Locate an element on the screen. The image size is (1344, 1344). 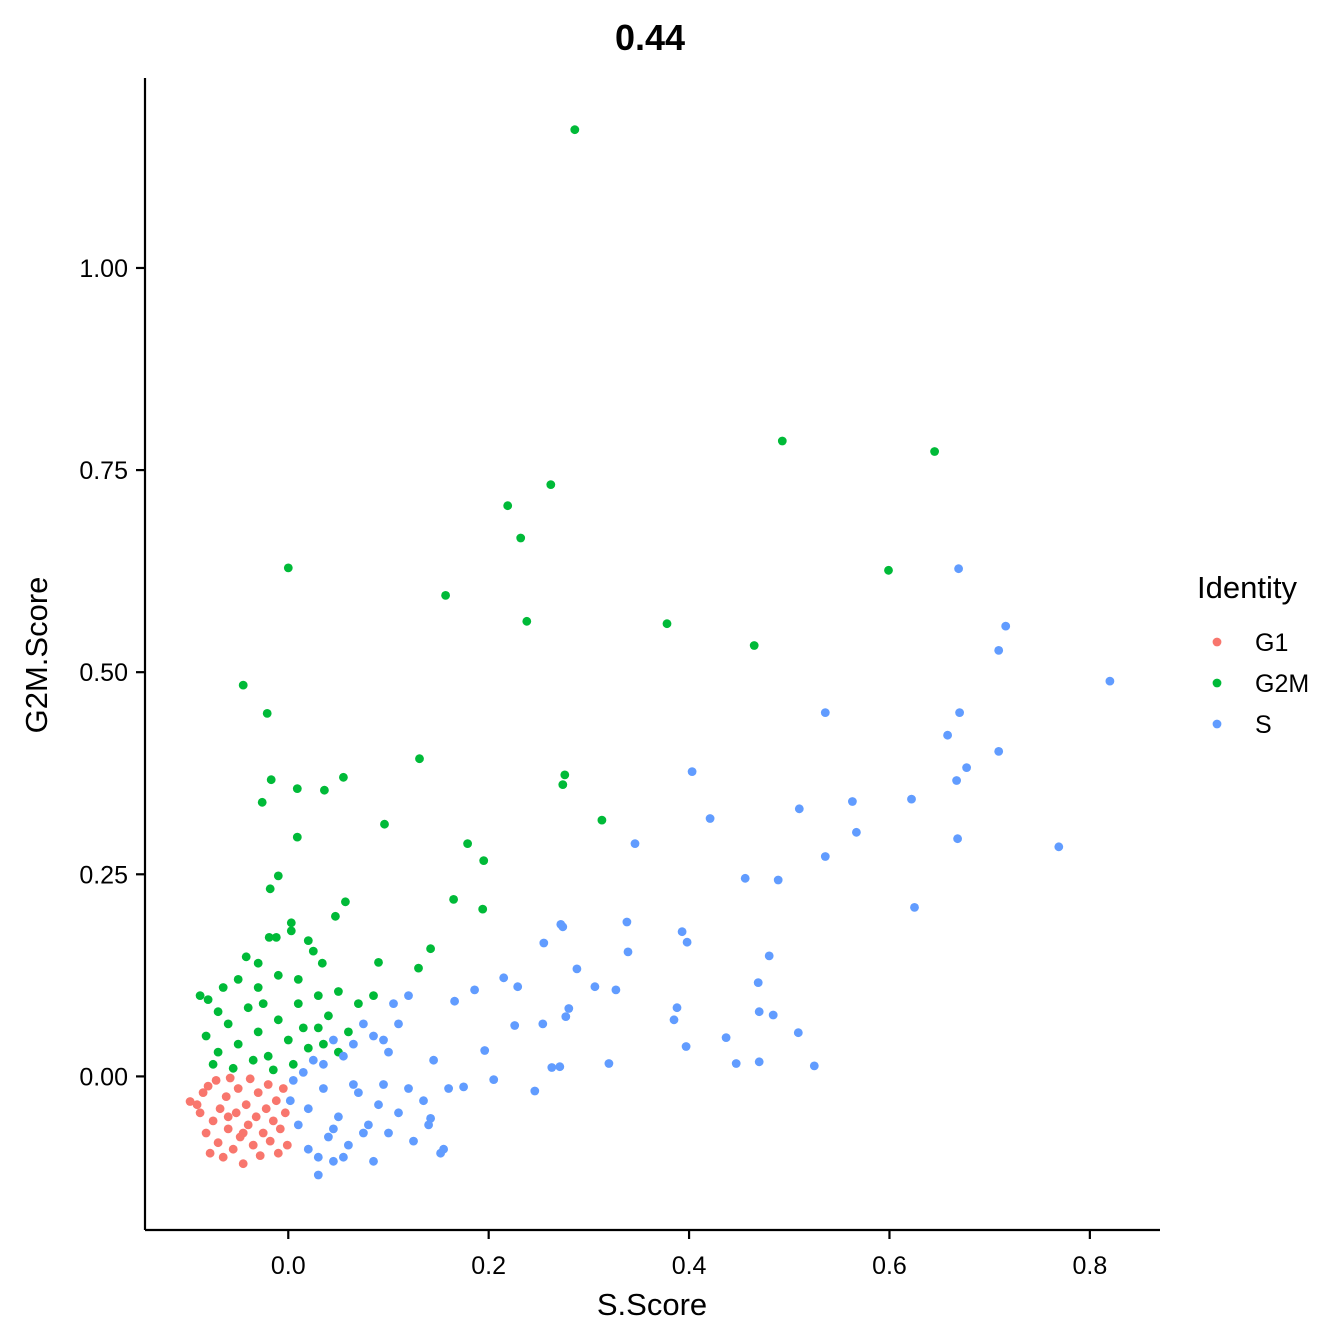
x-tick-label: 0.6 is located at coordinates (889, 1266).